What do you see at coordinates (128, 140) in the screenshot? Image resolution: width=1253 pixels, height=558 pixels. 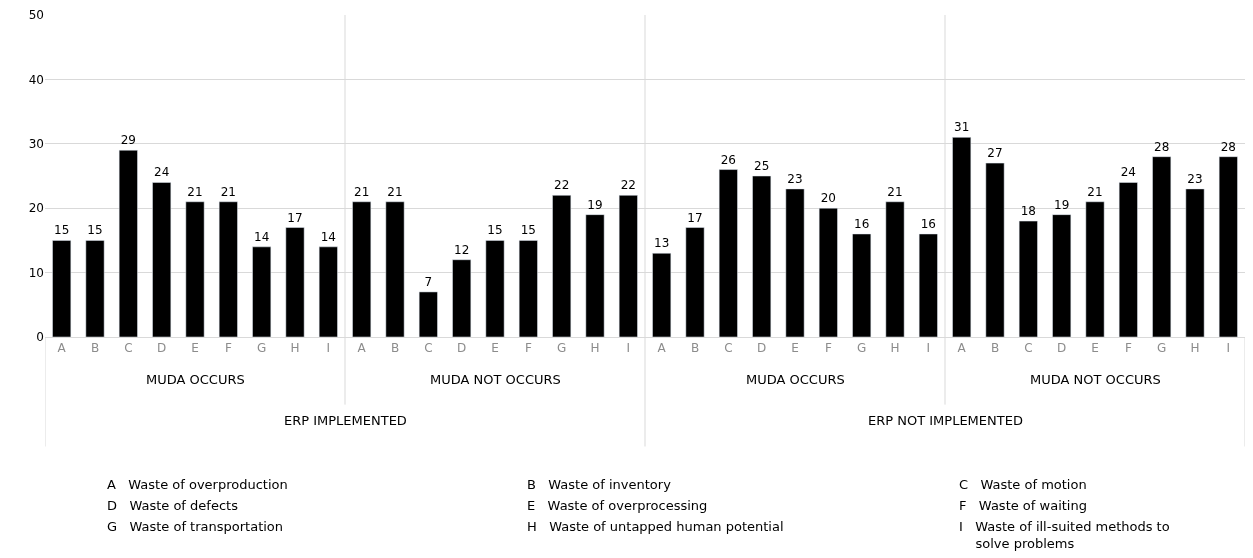 I see `data-label: 29` at bounding box center [128, 140].